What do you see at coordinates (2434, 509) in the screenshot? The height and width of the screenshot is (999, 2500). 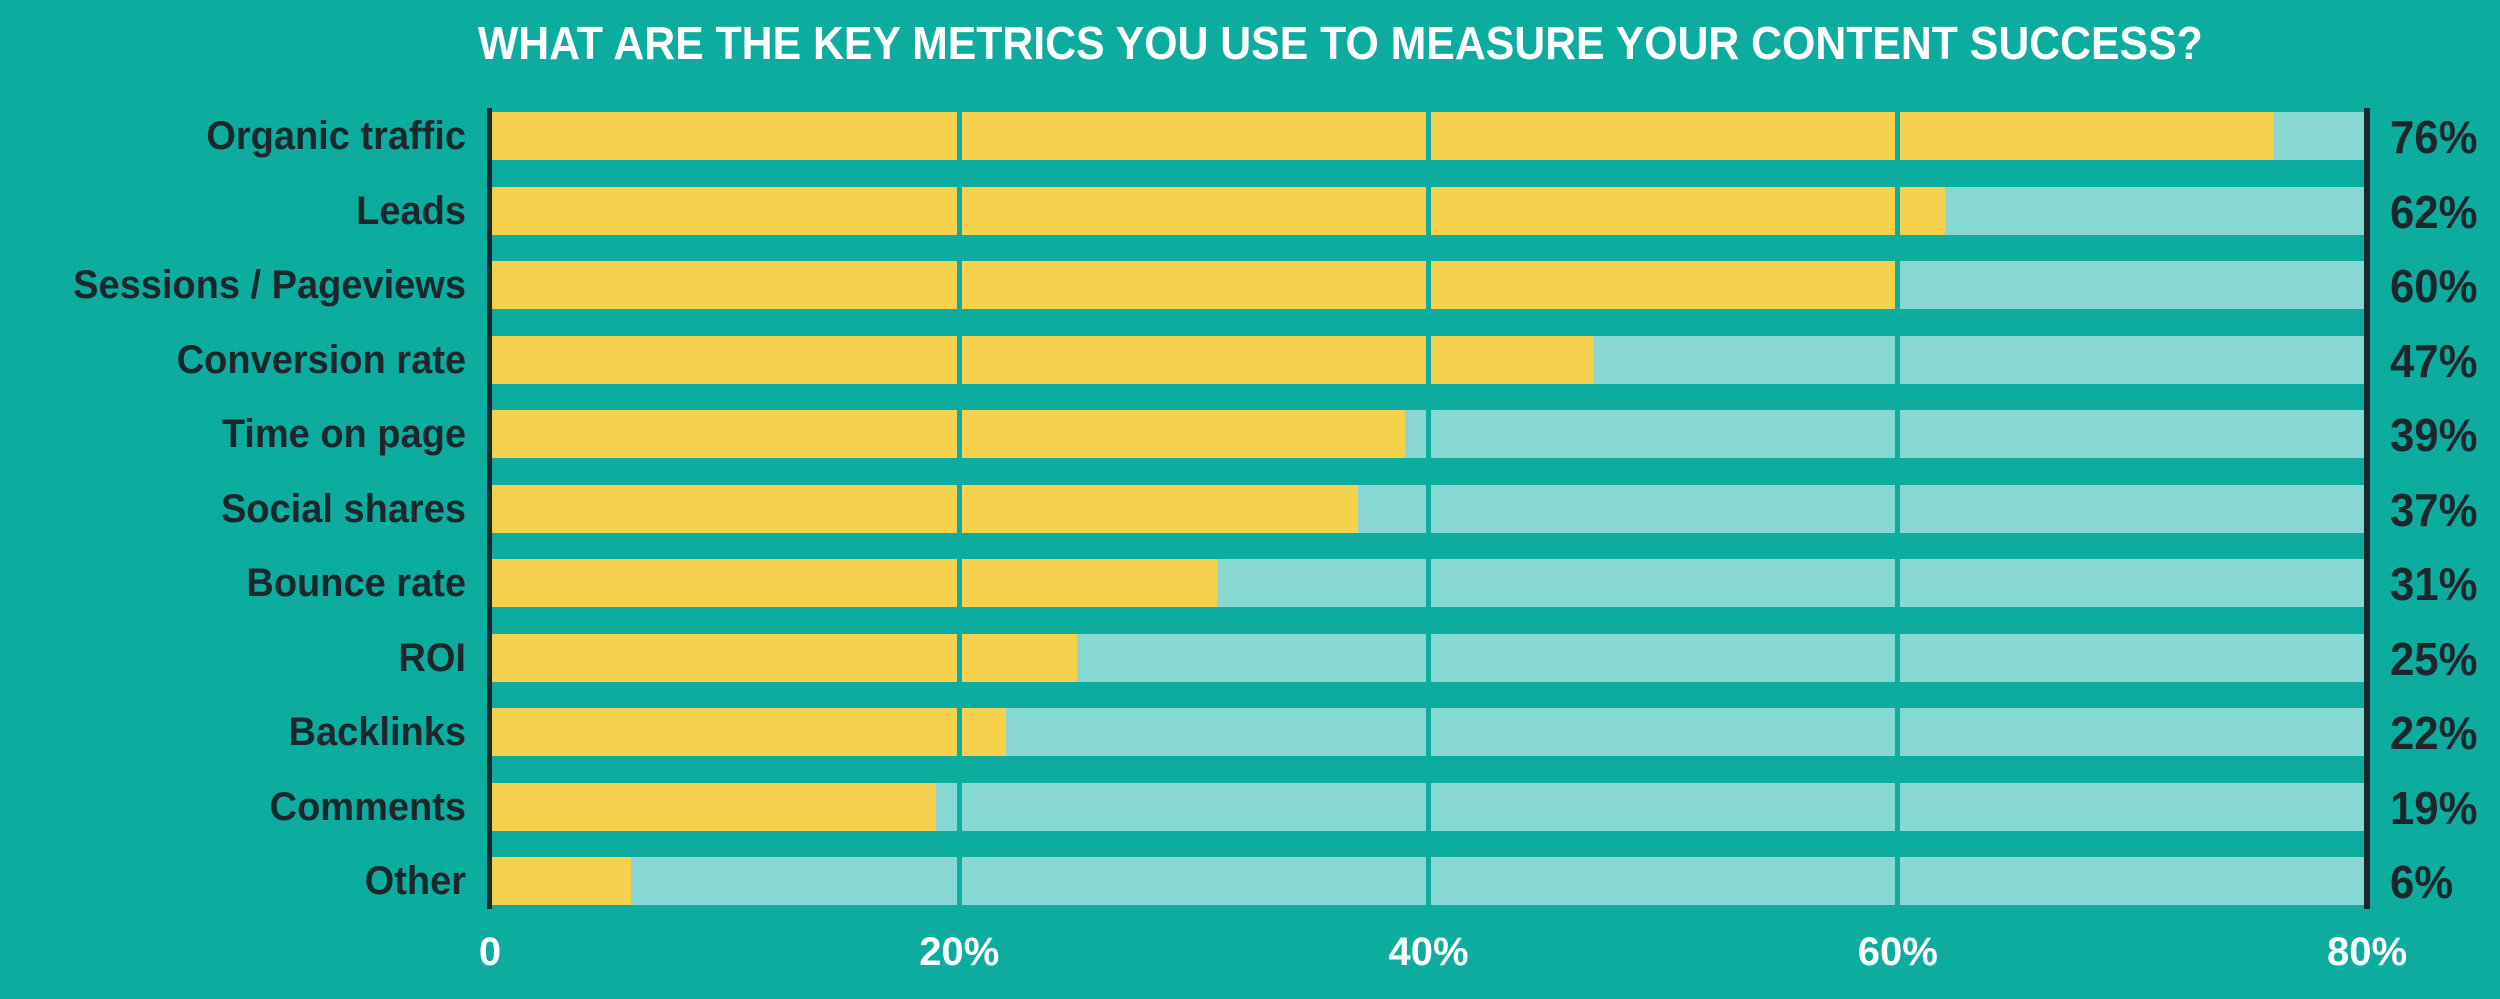 I see `value-label: 37%` at bounding box center [2434, 509].